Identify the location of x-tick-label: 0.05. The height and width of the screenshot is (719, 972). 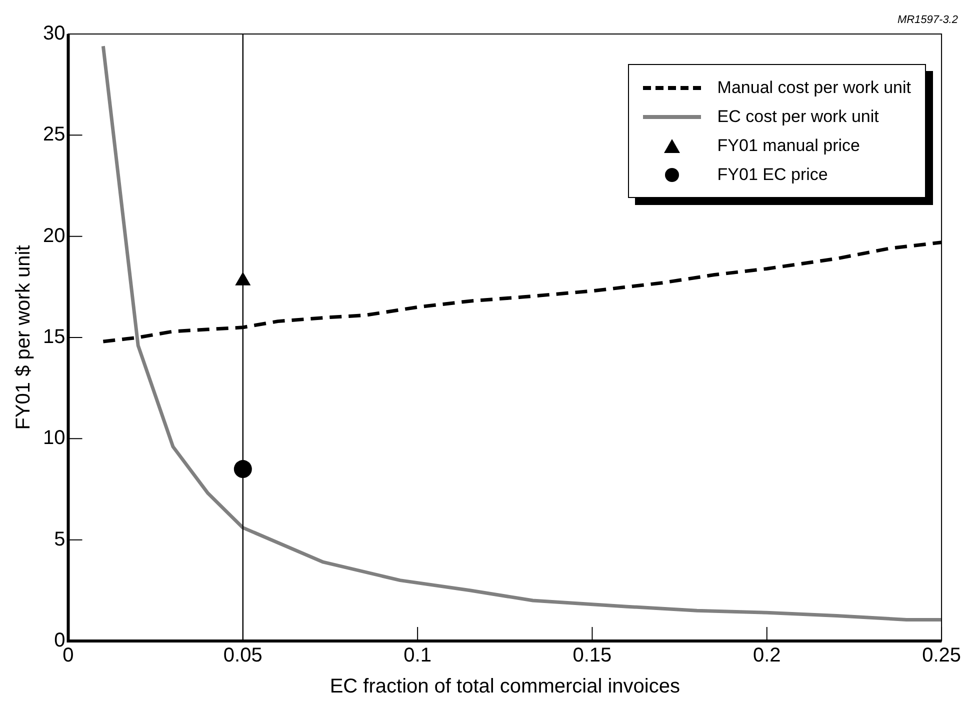
(242, 655).